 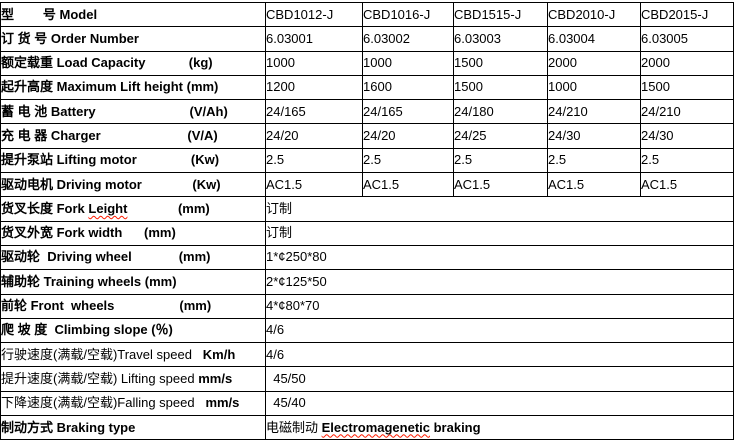 I want to click on label-cell: 订 货 号 Order Number, so click(x=133, y=39).